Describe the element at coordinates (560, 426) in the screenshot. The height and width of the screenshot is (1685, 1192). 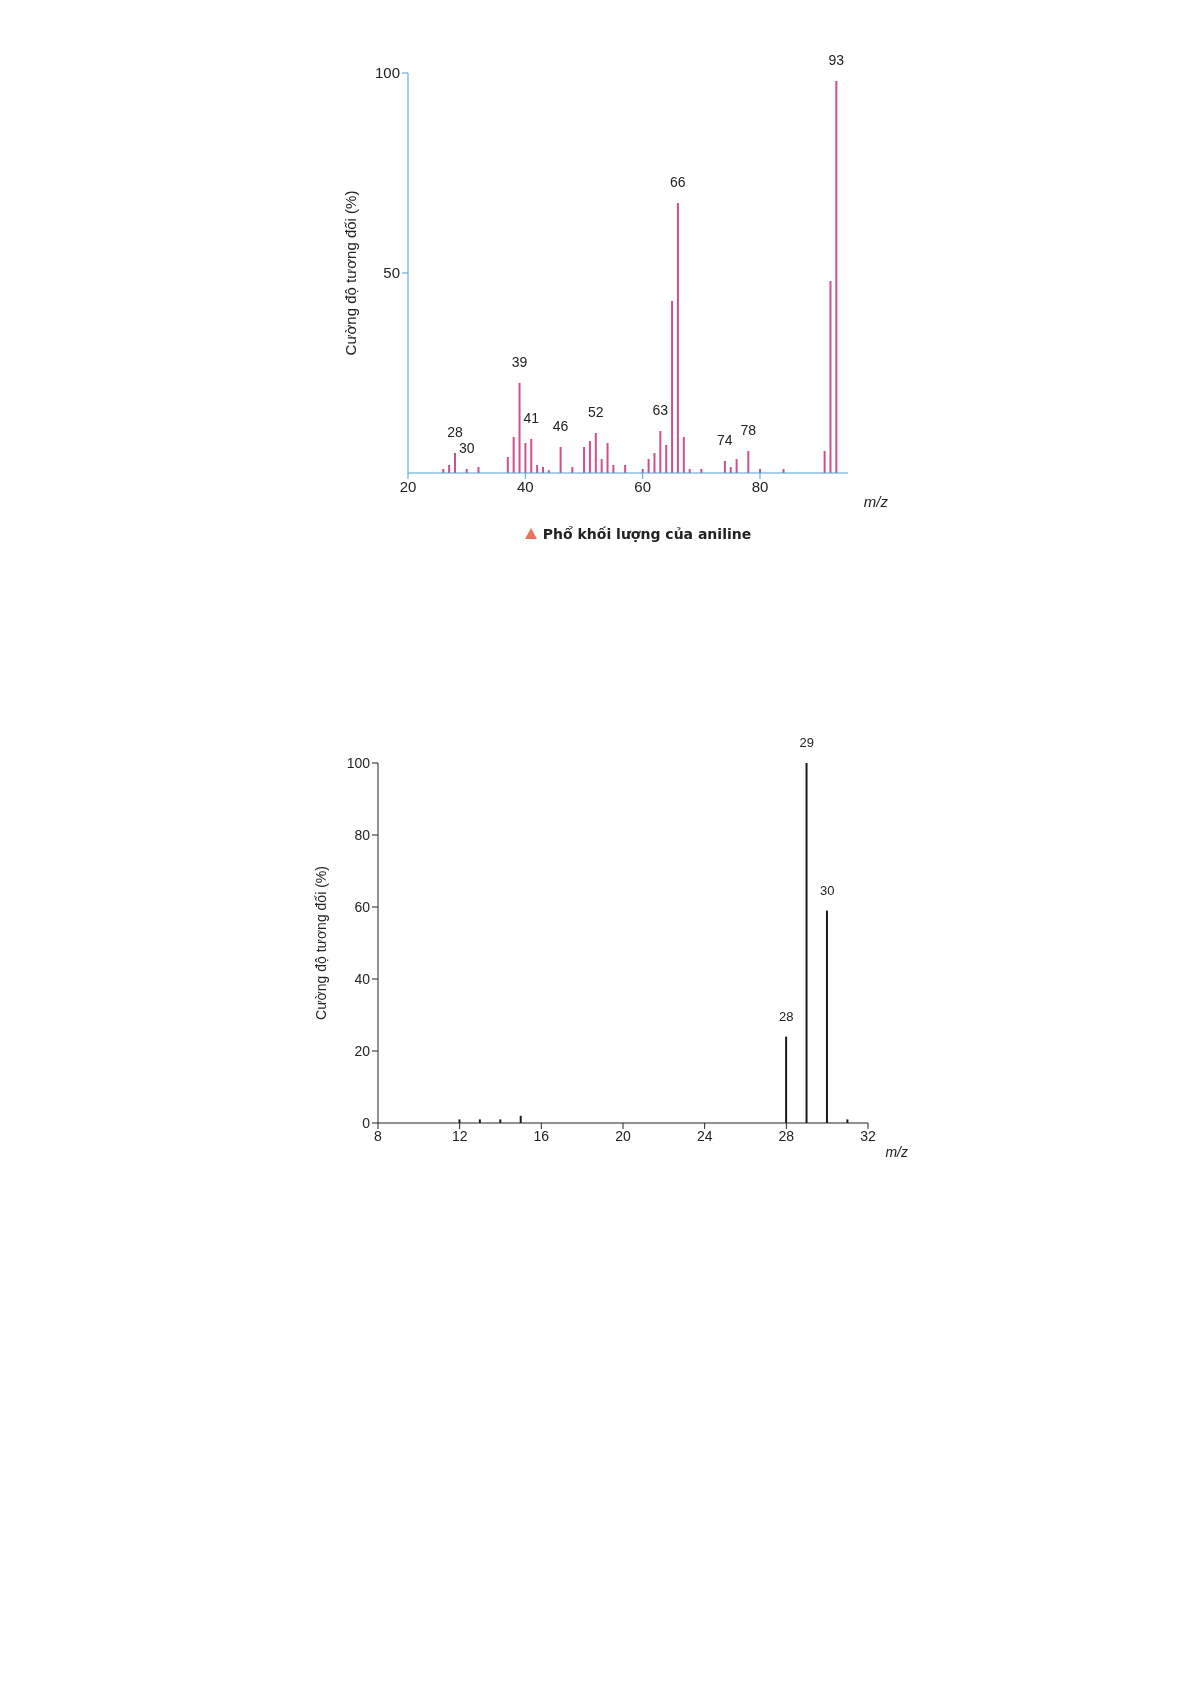
I see `annotation: 46` at that location.